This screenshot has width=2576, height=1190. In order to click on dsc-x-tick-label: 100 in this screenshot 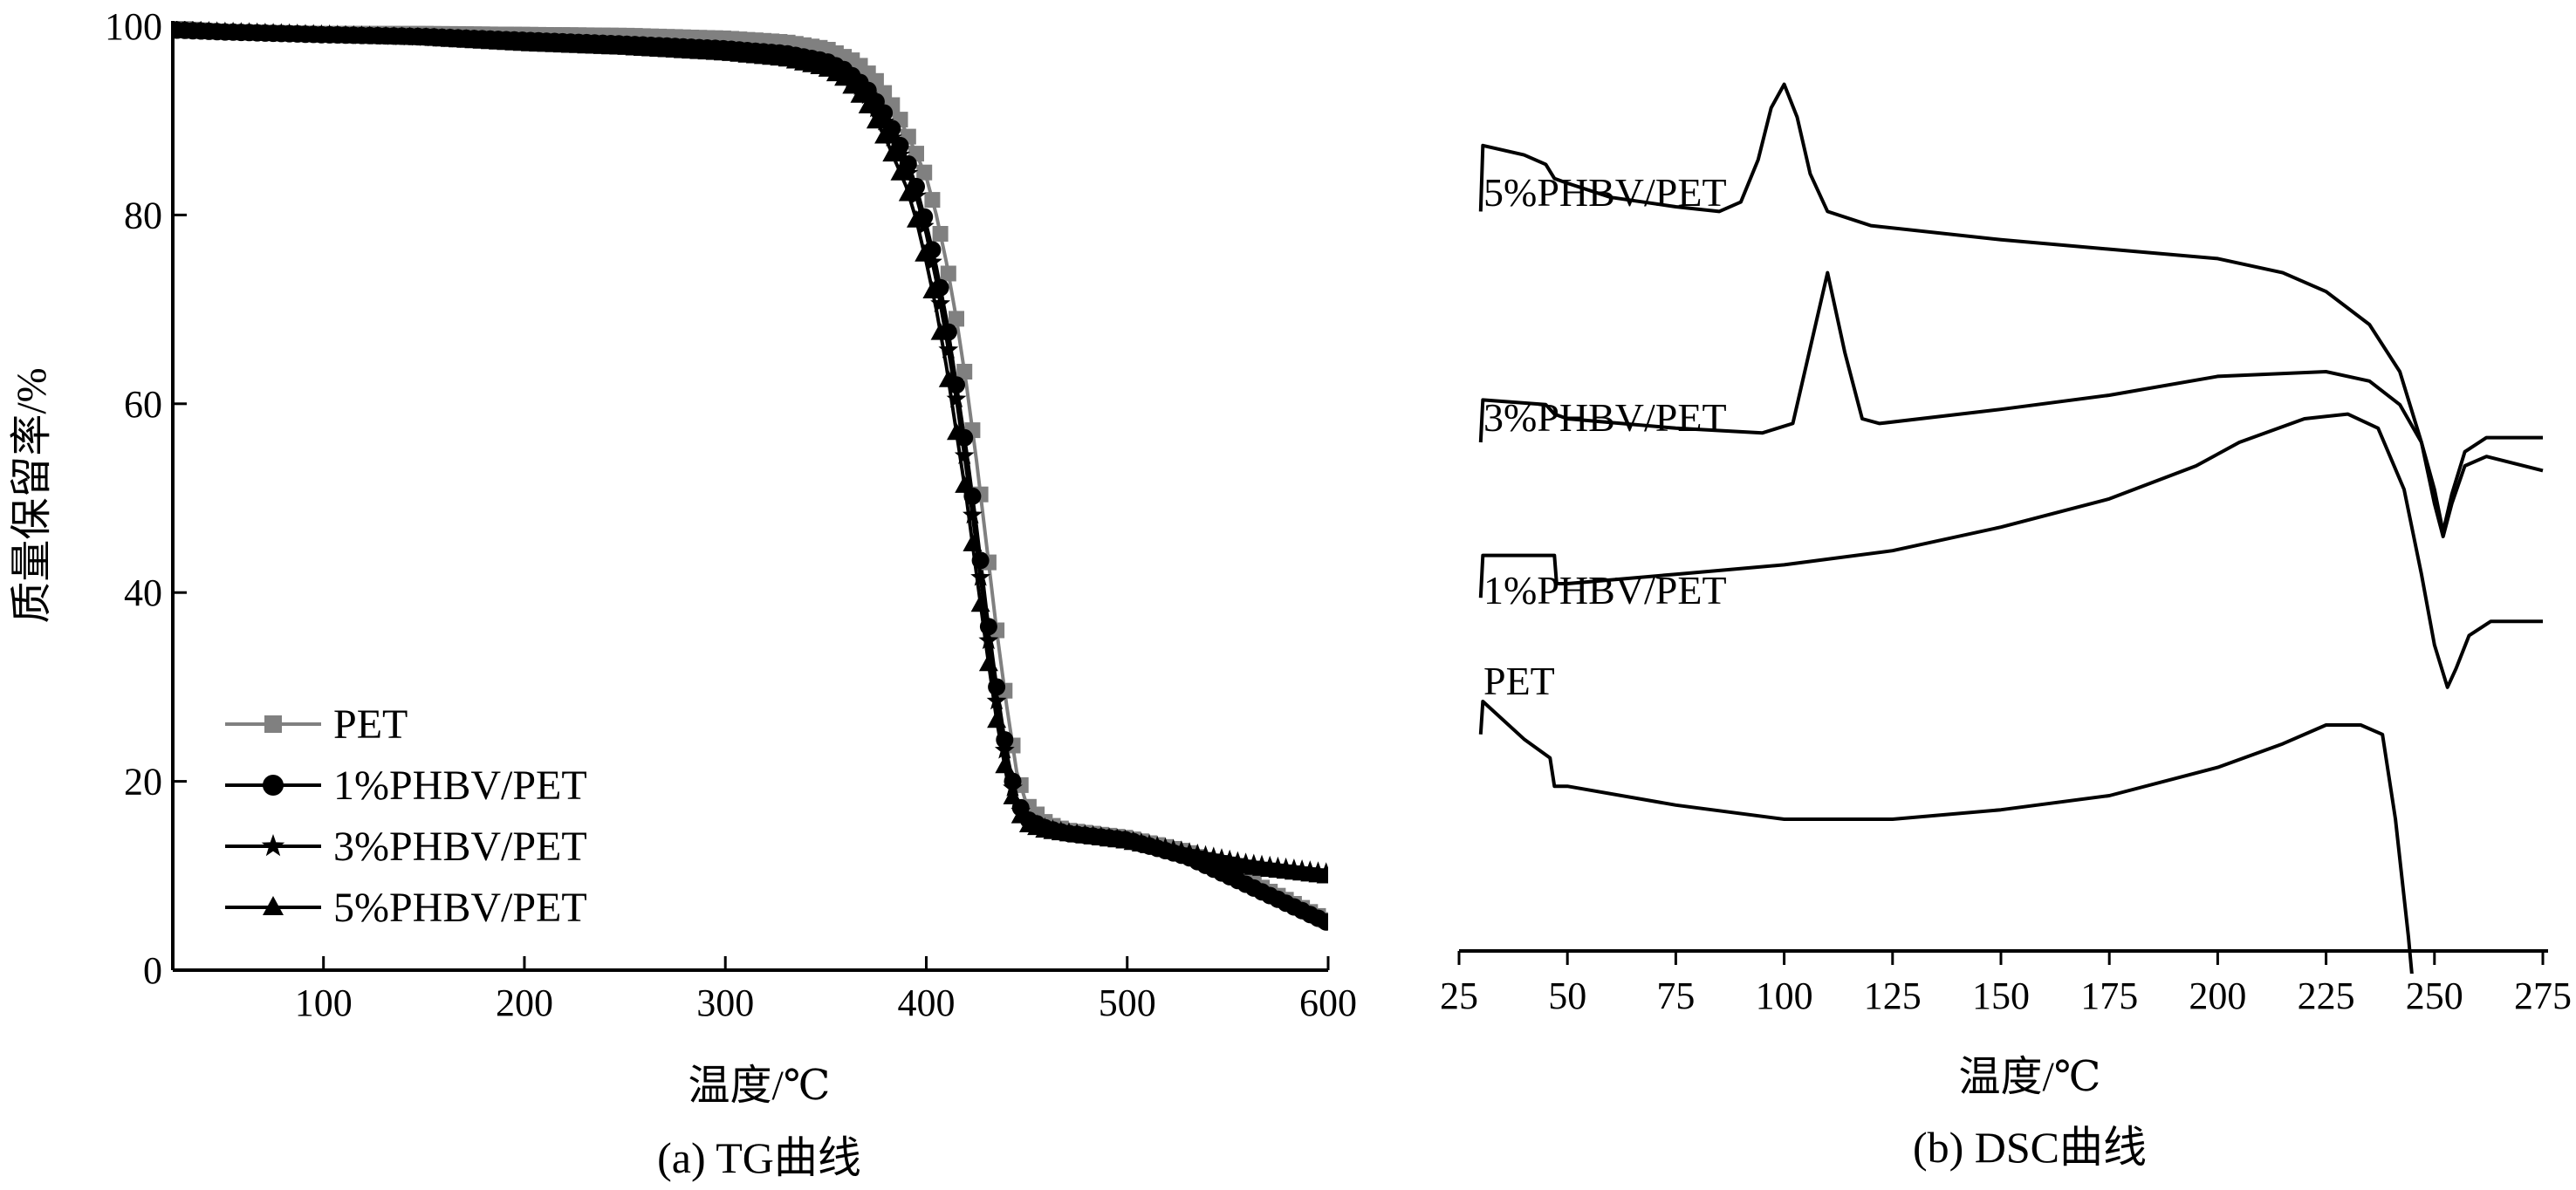, I will do `click(1785, 996)`.